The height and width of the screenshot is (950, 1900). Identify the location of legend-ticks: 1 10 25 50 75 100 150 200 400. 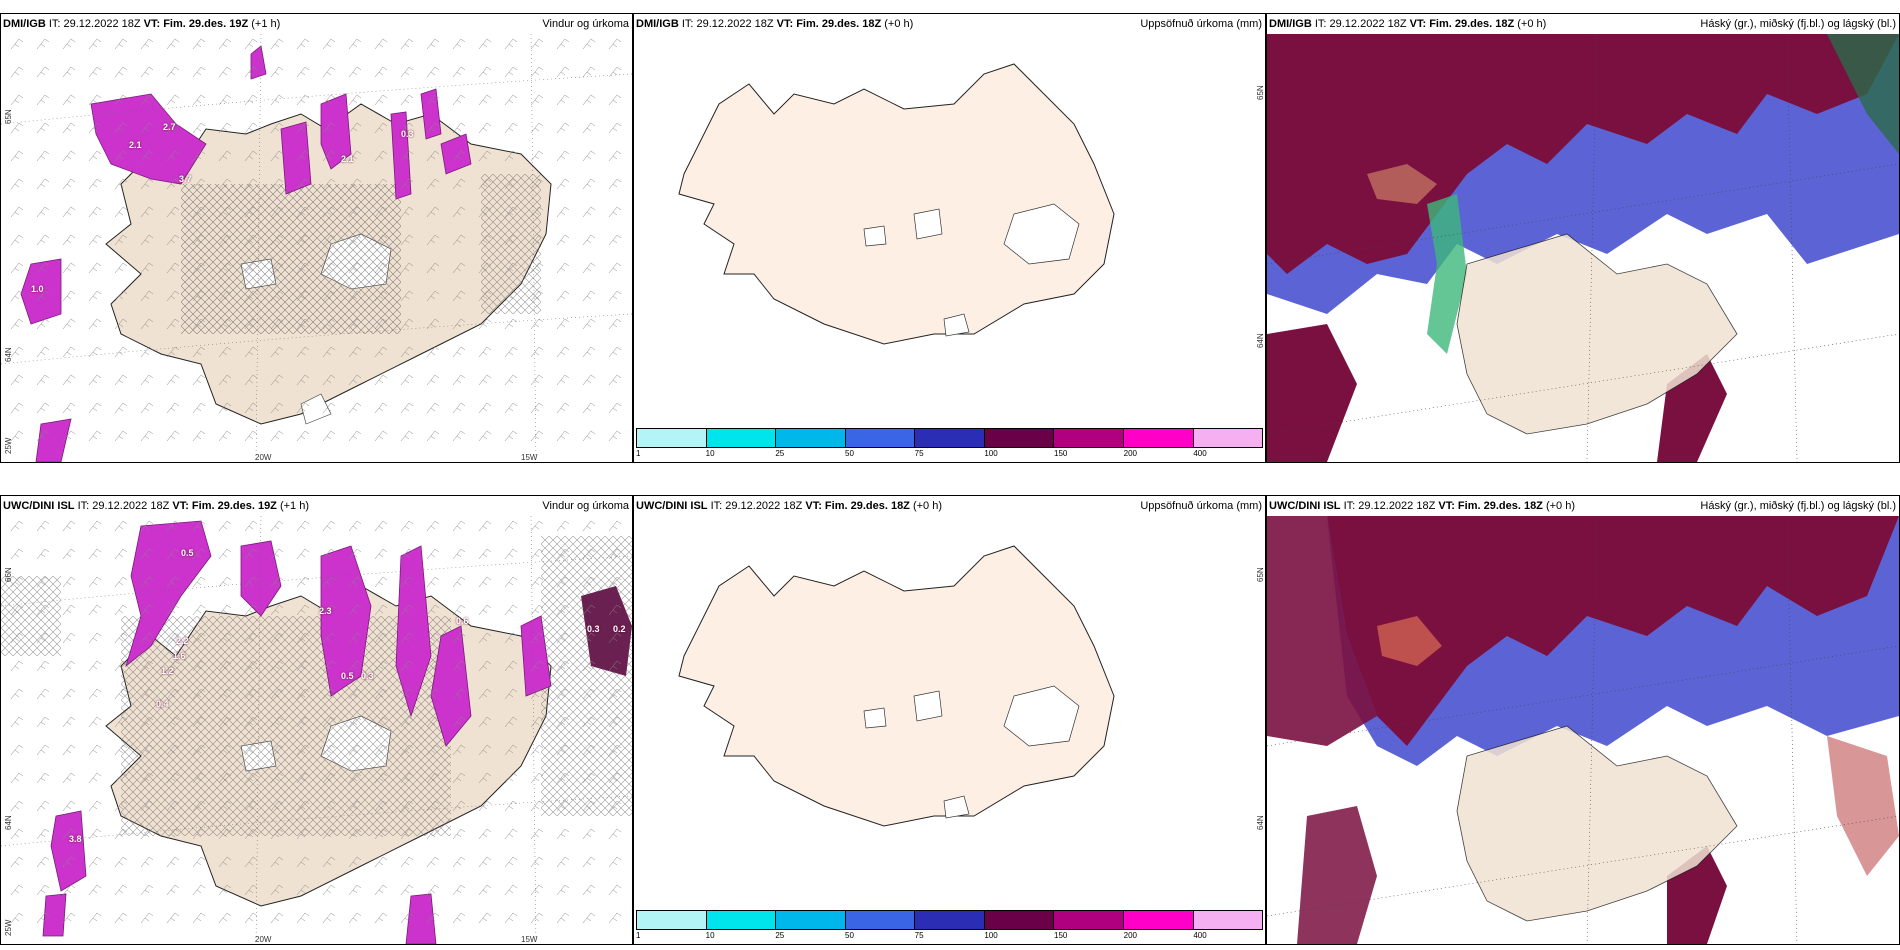
(949, 454).